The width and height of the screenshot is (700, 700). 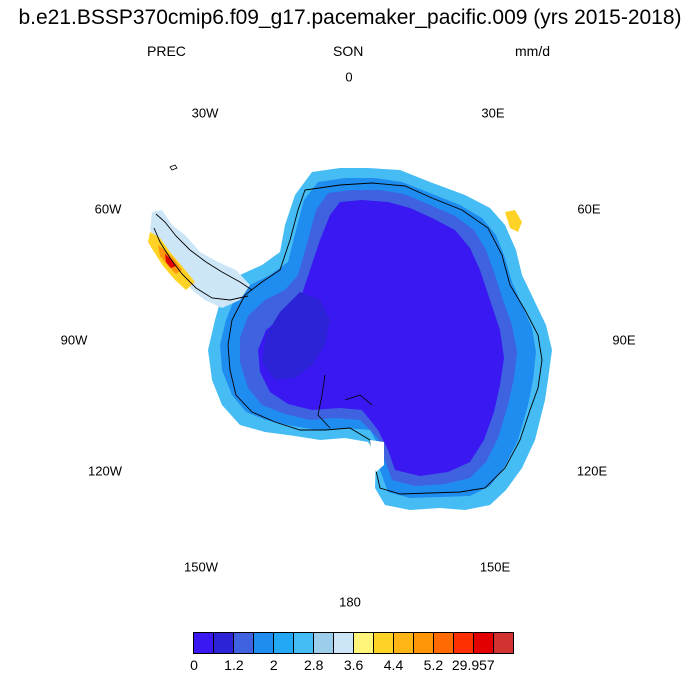 What do you see at coordinates (624, 340) in the screenshot?
I see `lon-label-90e: 90E` at bounding box center [624, 340].